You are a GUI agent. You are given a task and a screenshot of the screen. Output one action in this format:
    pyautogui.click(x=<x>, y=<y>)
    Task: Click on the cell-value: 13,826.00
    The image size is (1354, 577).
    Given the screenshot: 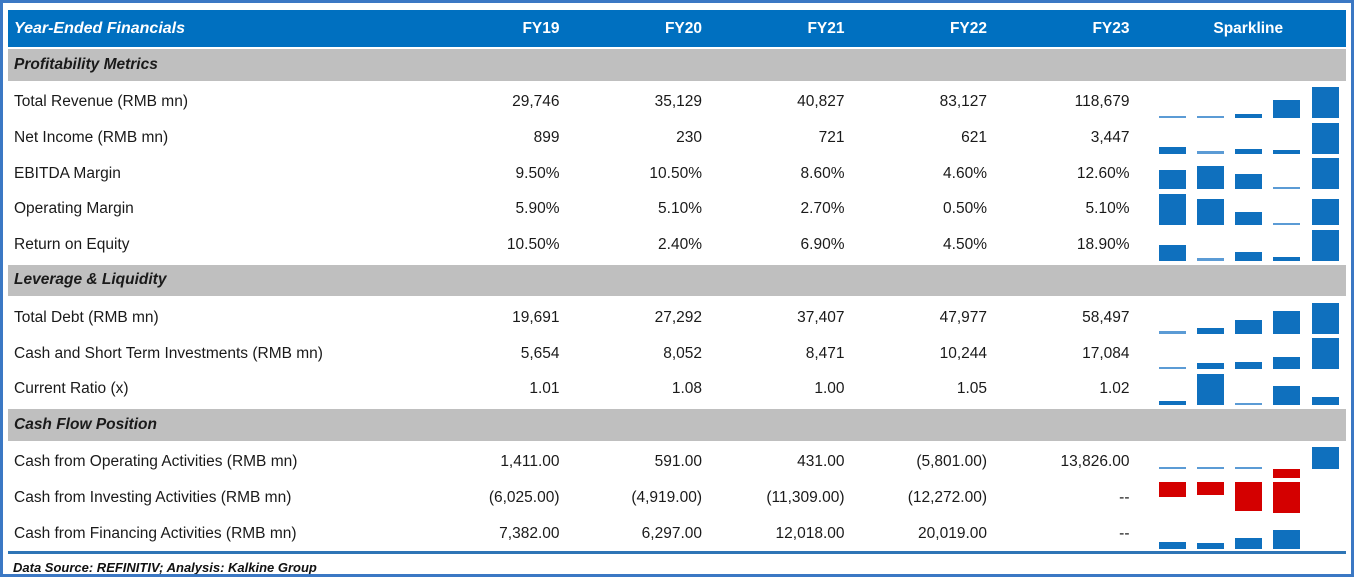 What is the action you would take?
    pyautogui.click(x=1095, y=462)
    